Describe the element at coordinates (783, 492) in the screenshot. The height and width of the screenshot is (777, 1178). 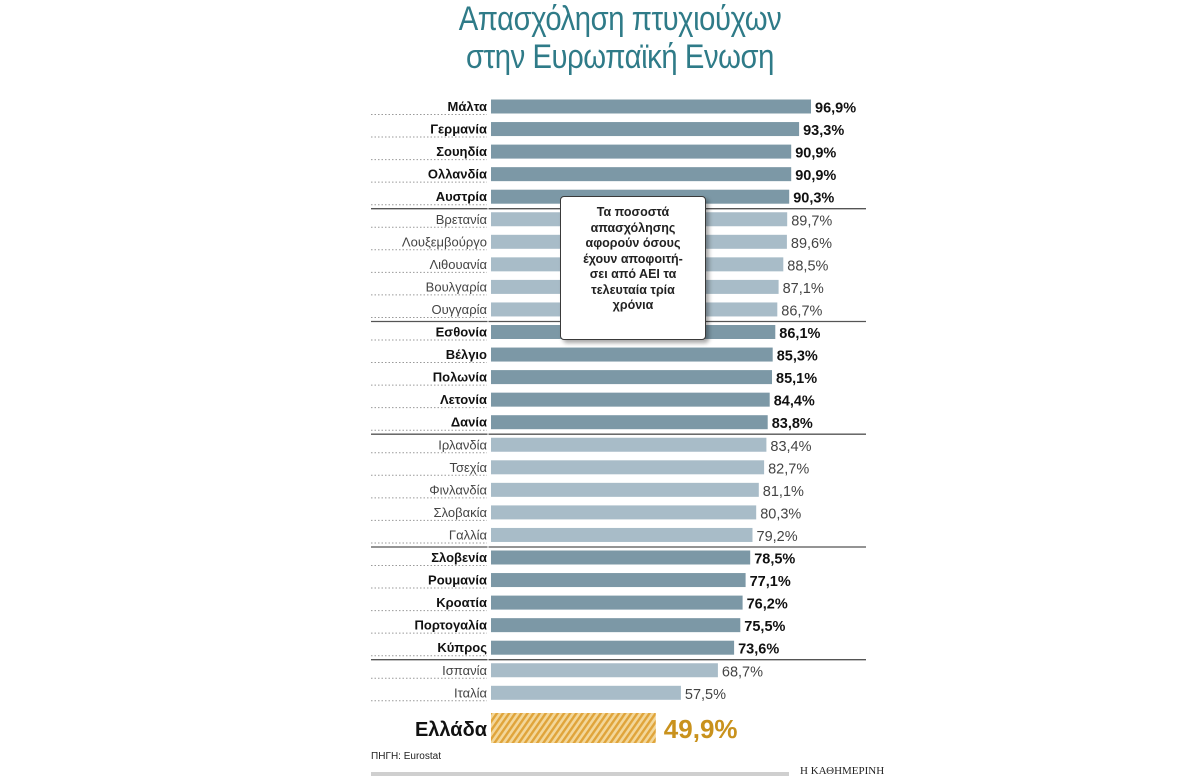
I see `value-label-17: 81,1%` at that location.